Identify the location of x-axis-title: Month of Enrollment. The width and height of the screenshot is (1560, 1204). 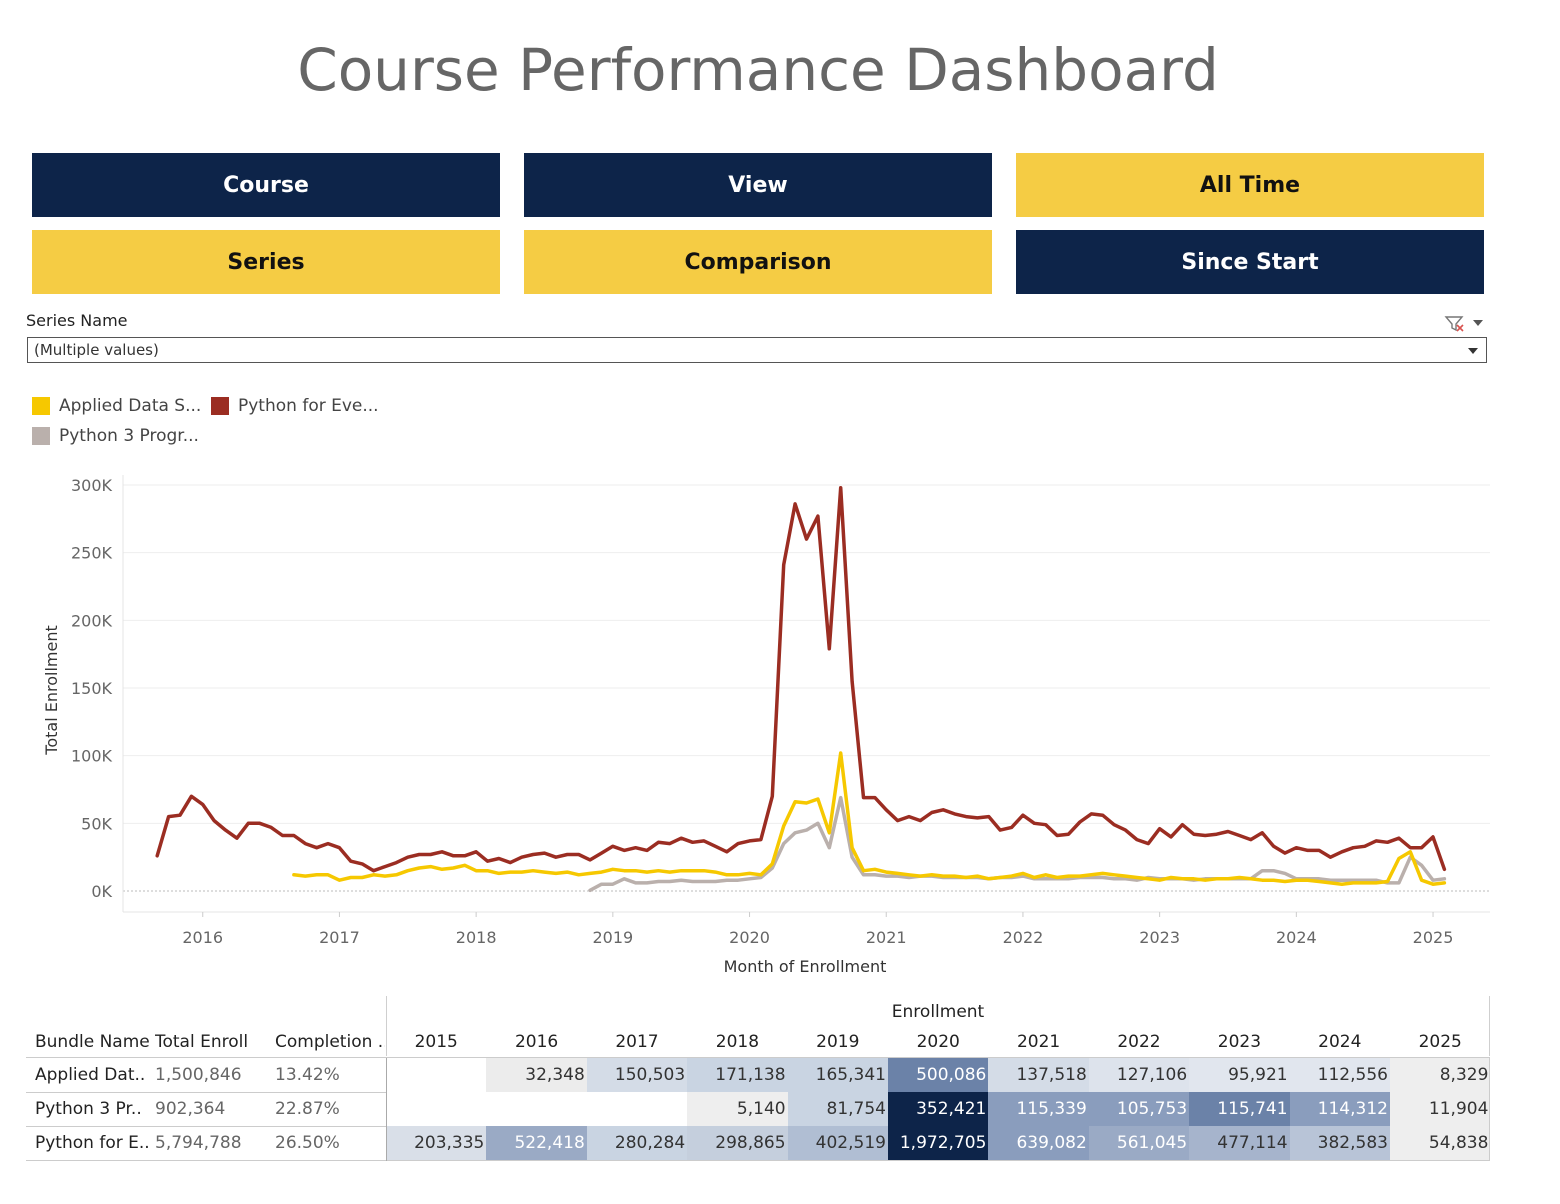
(805, 966).